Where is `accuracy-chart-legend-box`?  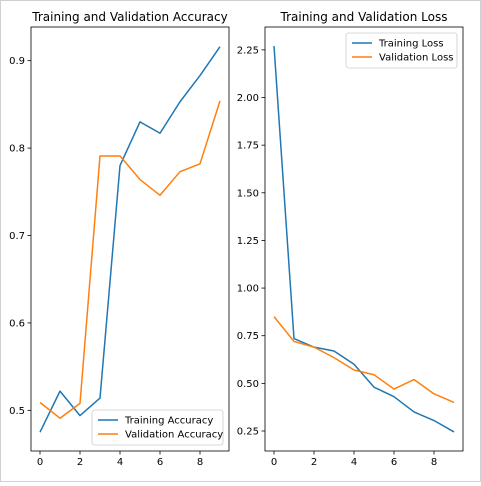
accuracy-chart-legend-box is located at coordinates (157, 427).